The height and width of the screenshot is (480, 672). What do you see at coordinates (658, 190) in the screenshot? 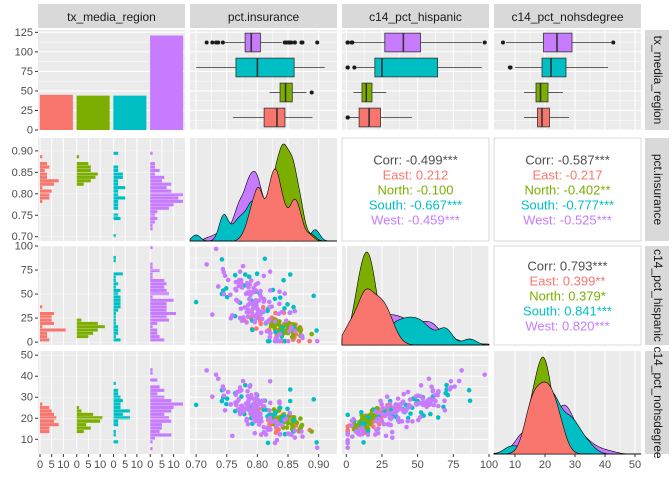
I see `row-strip-label: pct.insurance` at bounding box center [658, 190].